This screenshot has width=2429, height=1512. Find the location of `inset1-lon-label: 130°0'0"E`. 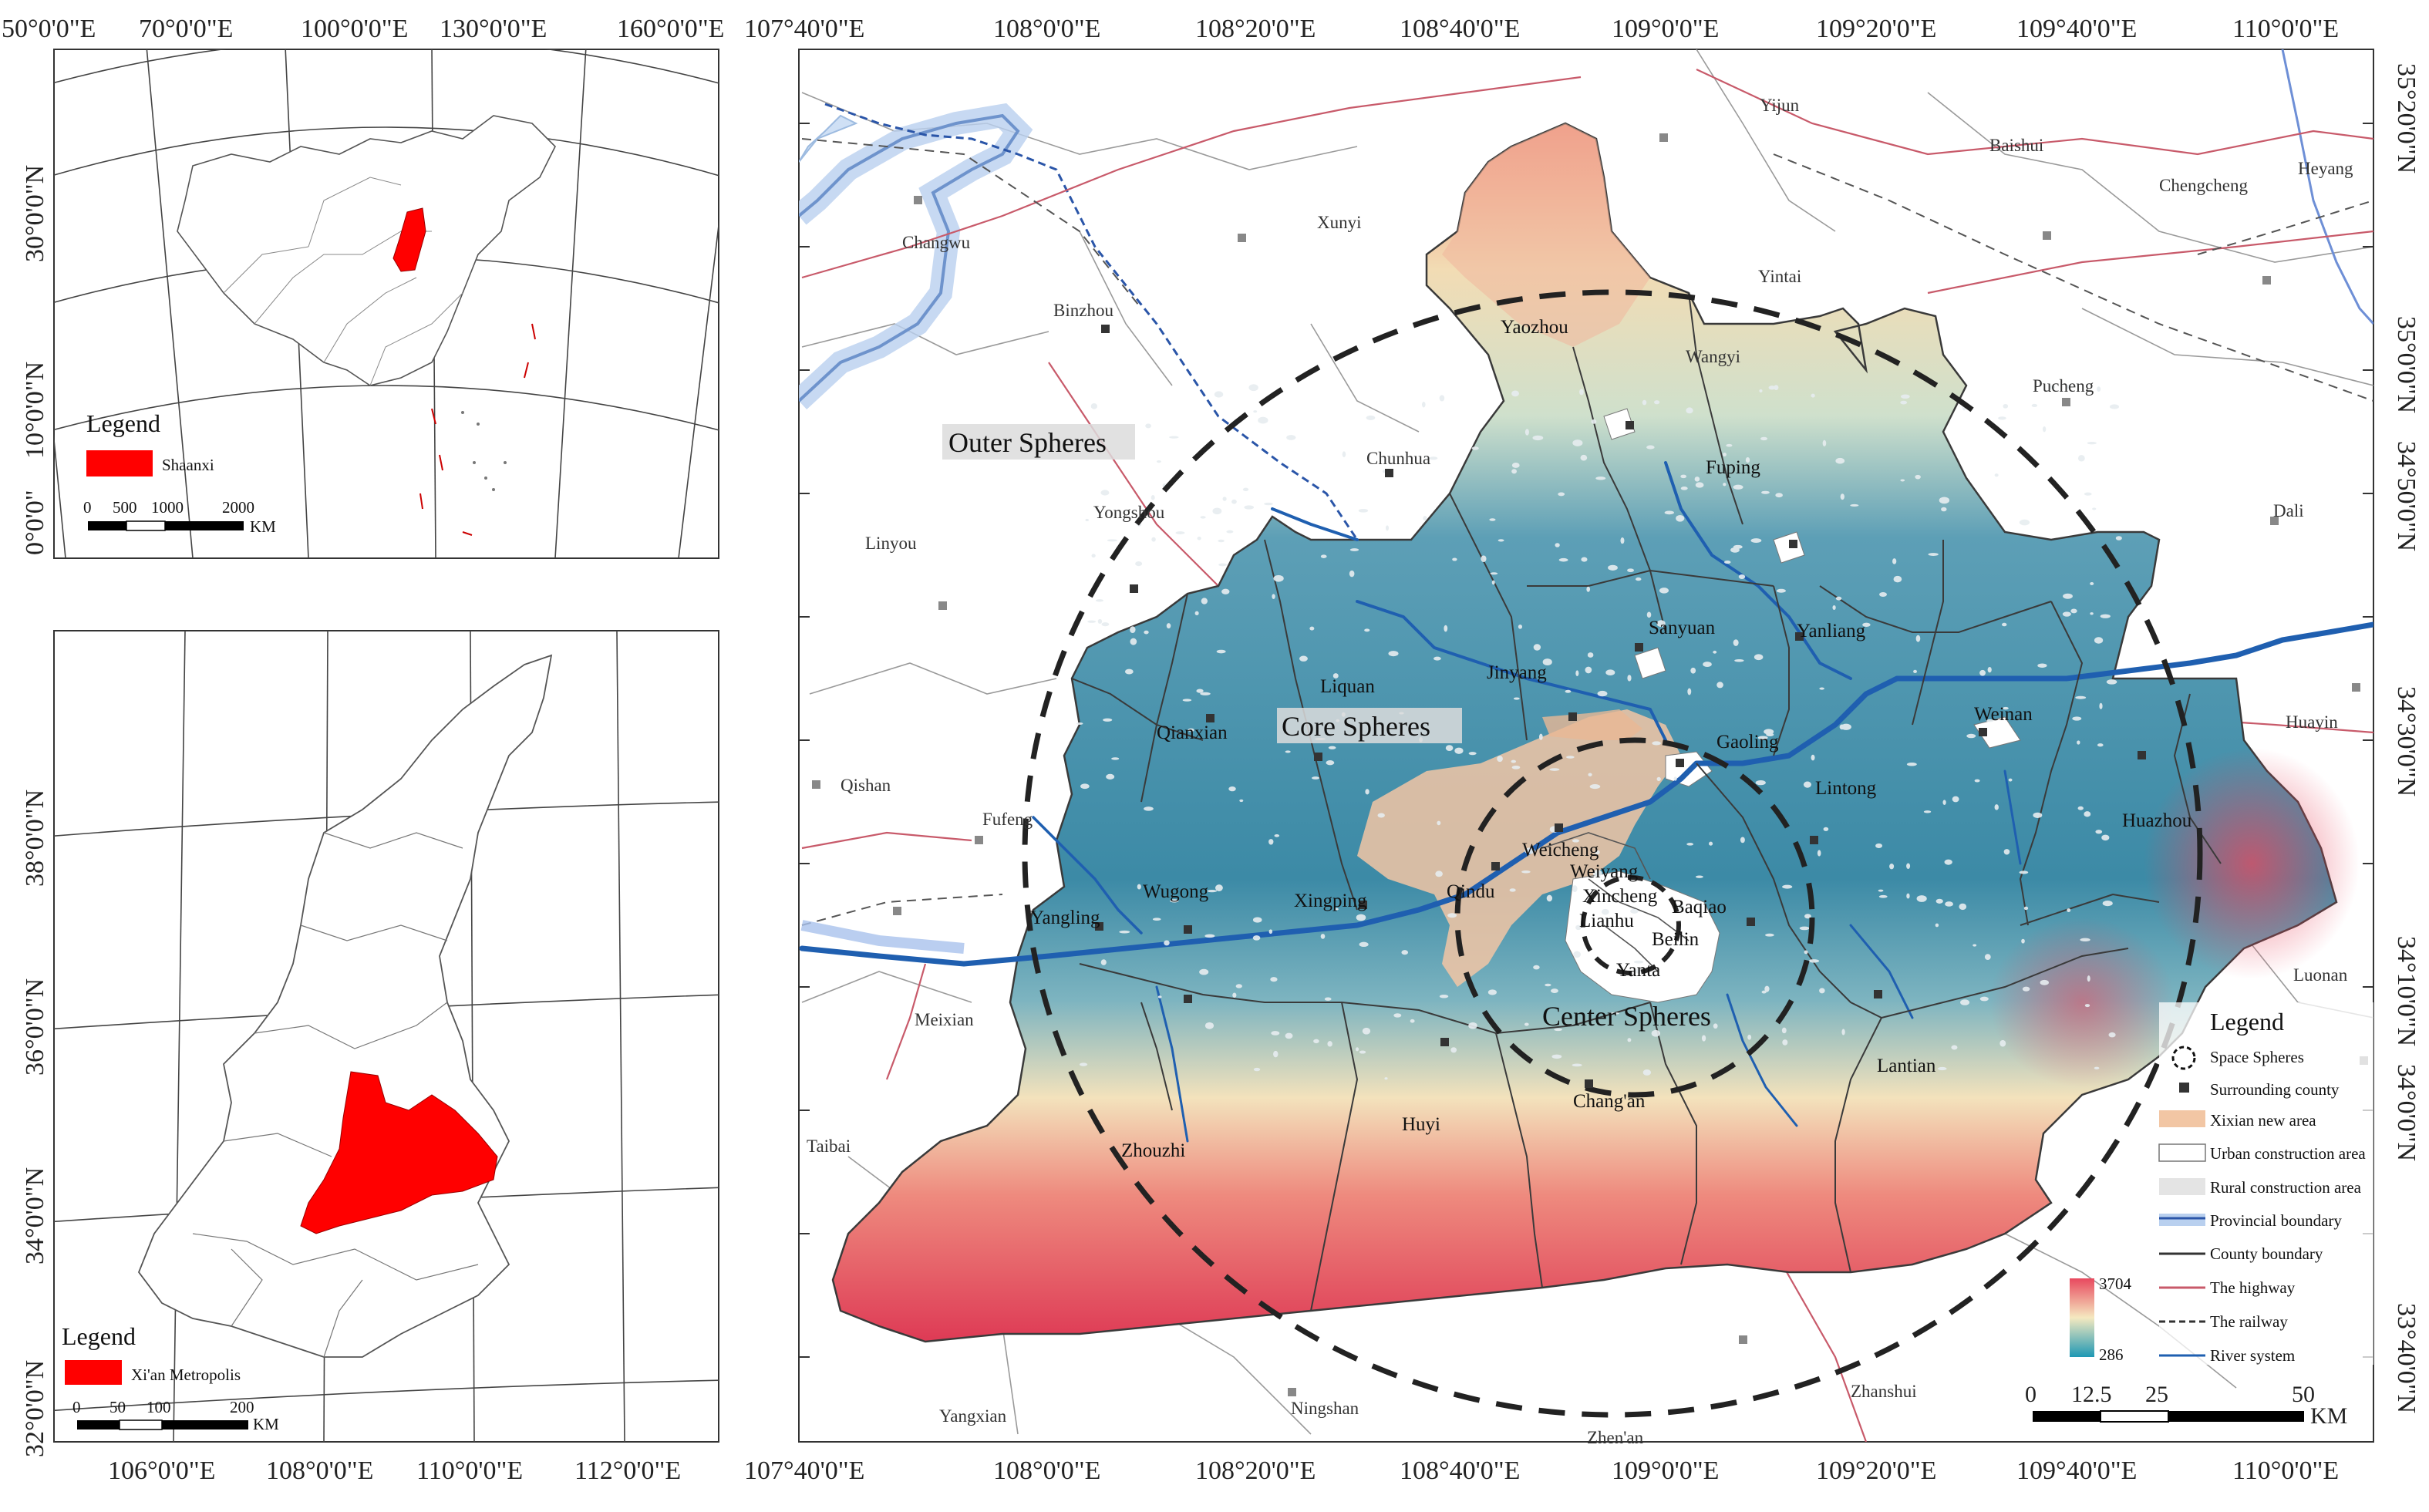

inset1-lon-label: 130°0'0"E is located at coordinates (494, 29).